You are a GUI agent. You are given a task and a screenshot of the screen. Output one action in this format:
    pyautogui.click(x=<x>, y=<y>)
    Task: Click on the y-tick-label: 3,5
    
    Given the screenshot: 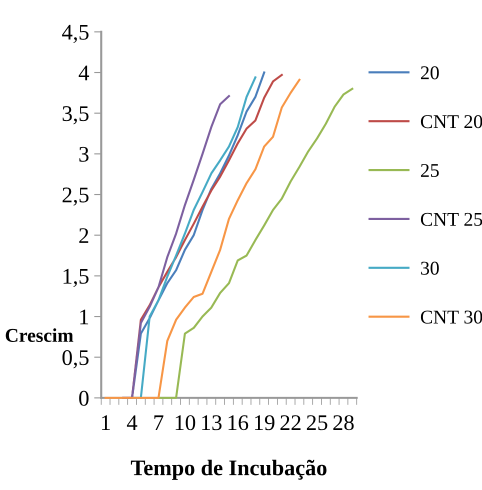 What is the action you would take?
    pyautogui.click(x=75, y=115)
    